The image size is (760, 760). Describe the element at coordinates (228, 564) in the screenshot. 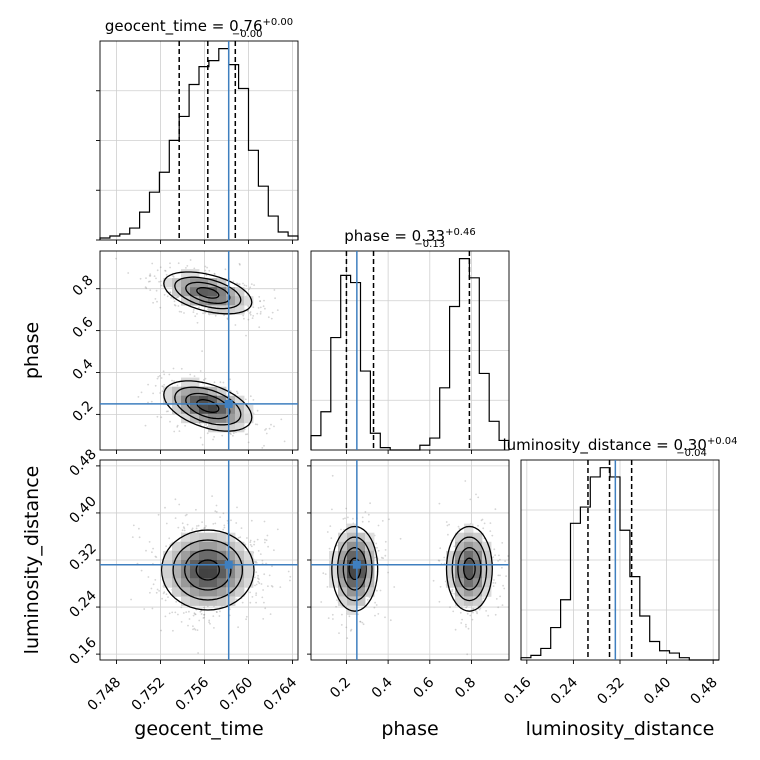

I see `truth-marker` at that location.